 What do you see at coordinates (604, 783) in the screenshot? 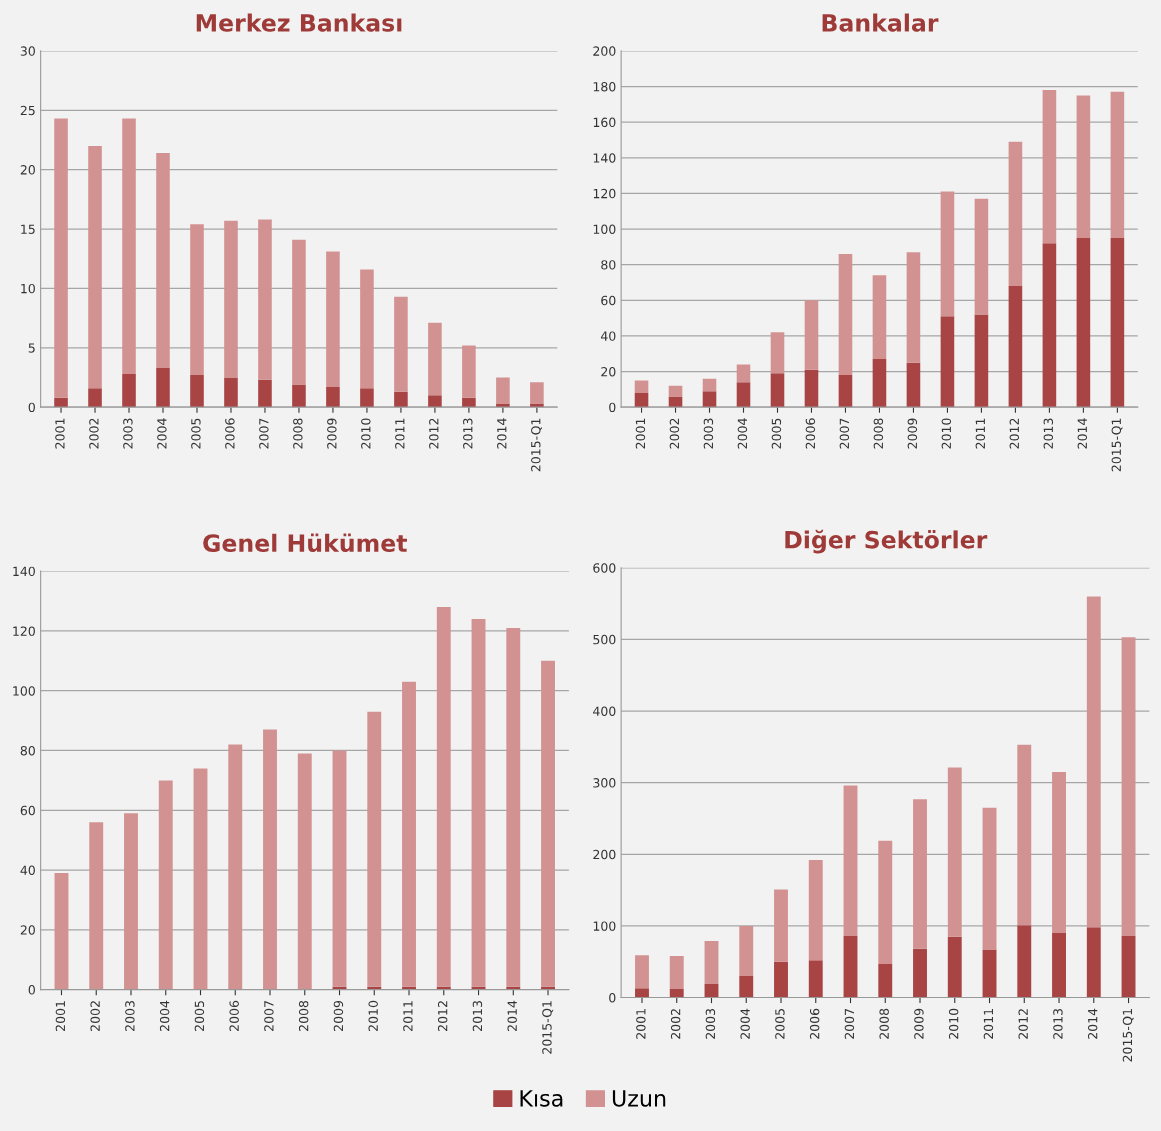
I see `y-tick-label: 300` at bounding box center [604, 783].